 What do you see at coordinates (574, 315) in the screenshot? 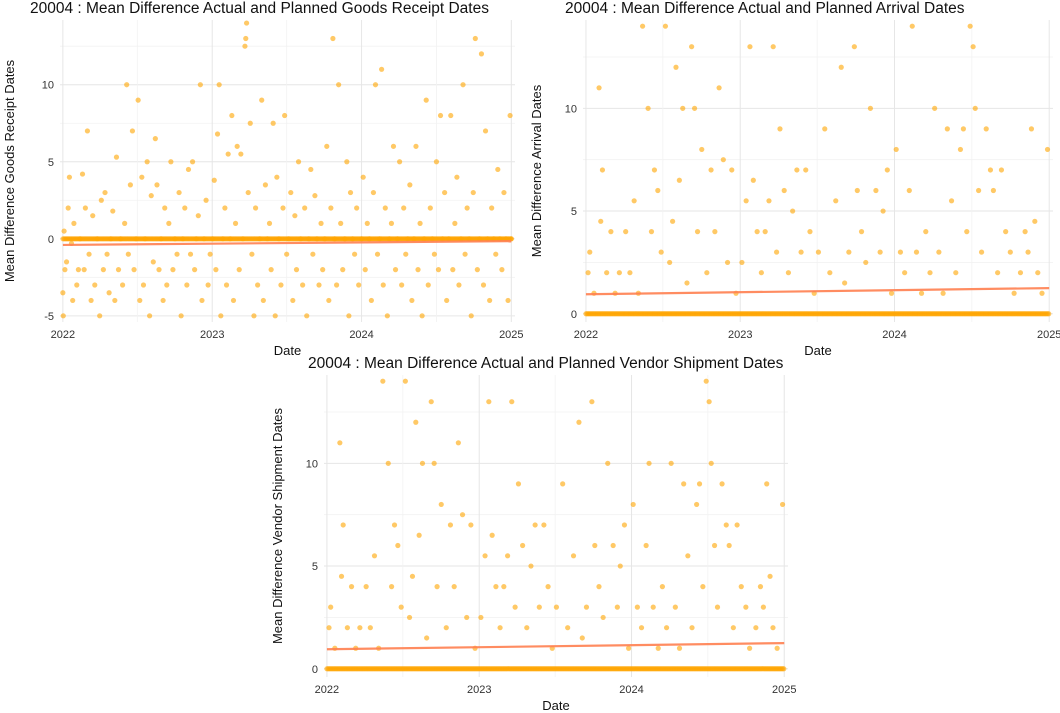
I see `y-tick-label: 0` at bounding box center [574, 315].